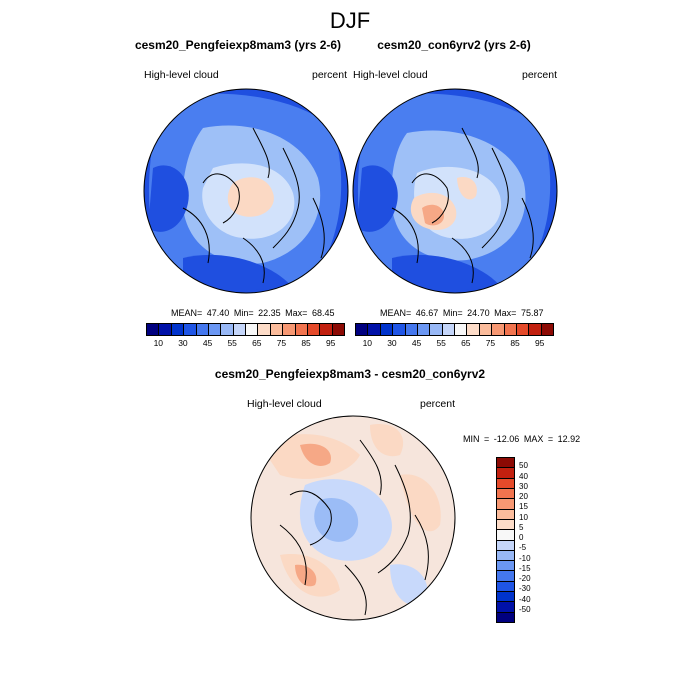 Image resolution: width=700 pixels, height=700 pixels. I want to click on map3-field-cold-core, so click(336, 519).